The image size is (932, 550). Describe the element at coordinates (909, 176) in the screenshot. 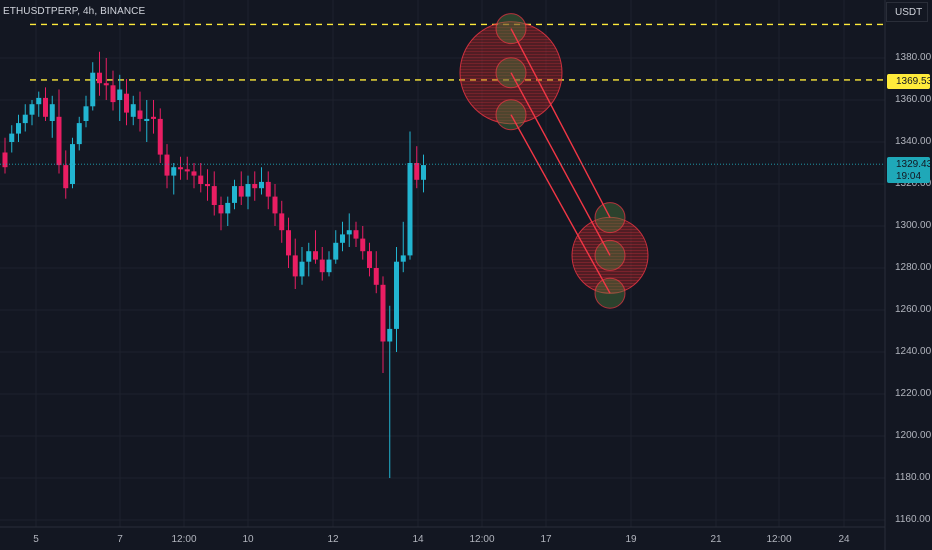

I see `bar-countdown: 19:04` at that location.